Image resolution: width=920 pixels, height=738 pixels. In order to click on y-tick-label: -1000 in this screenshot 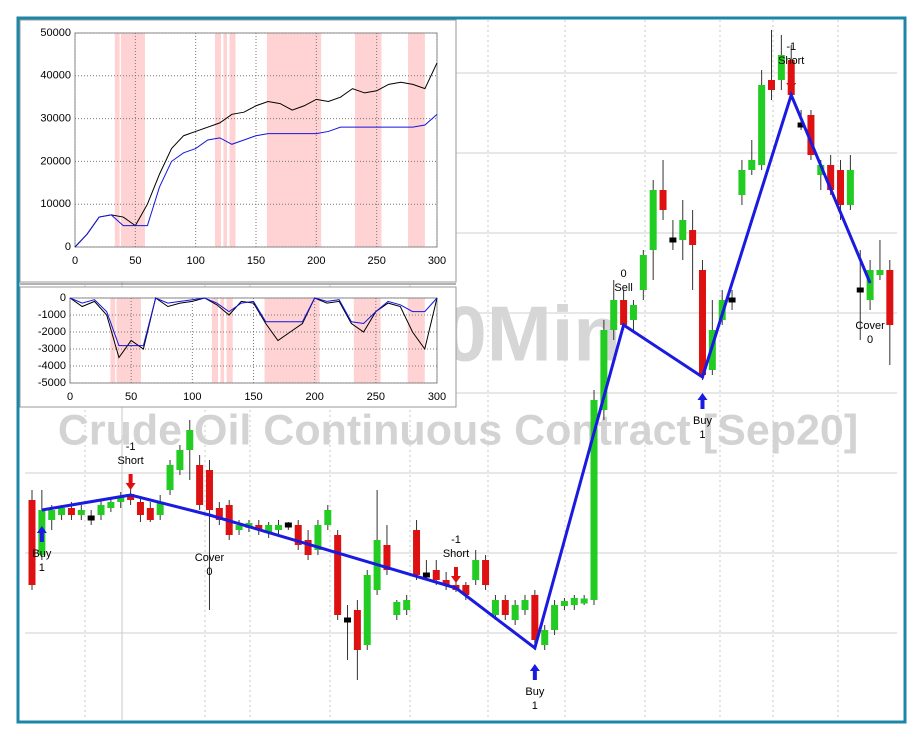, I will do `click(52, 315)`.